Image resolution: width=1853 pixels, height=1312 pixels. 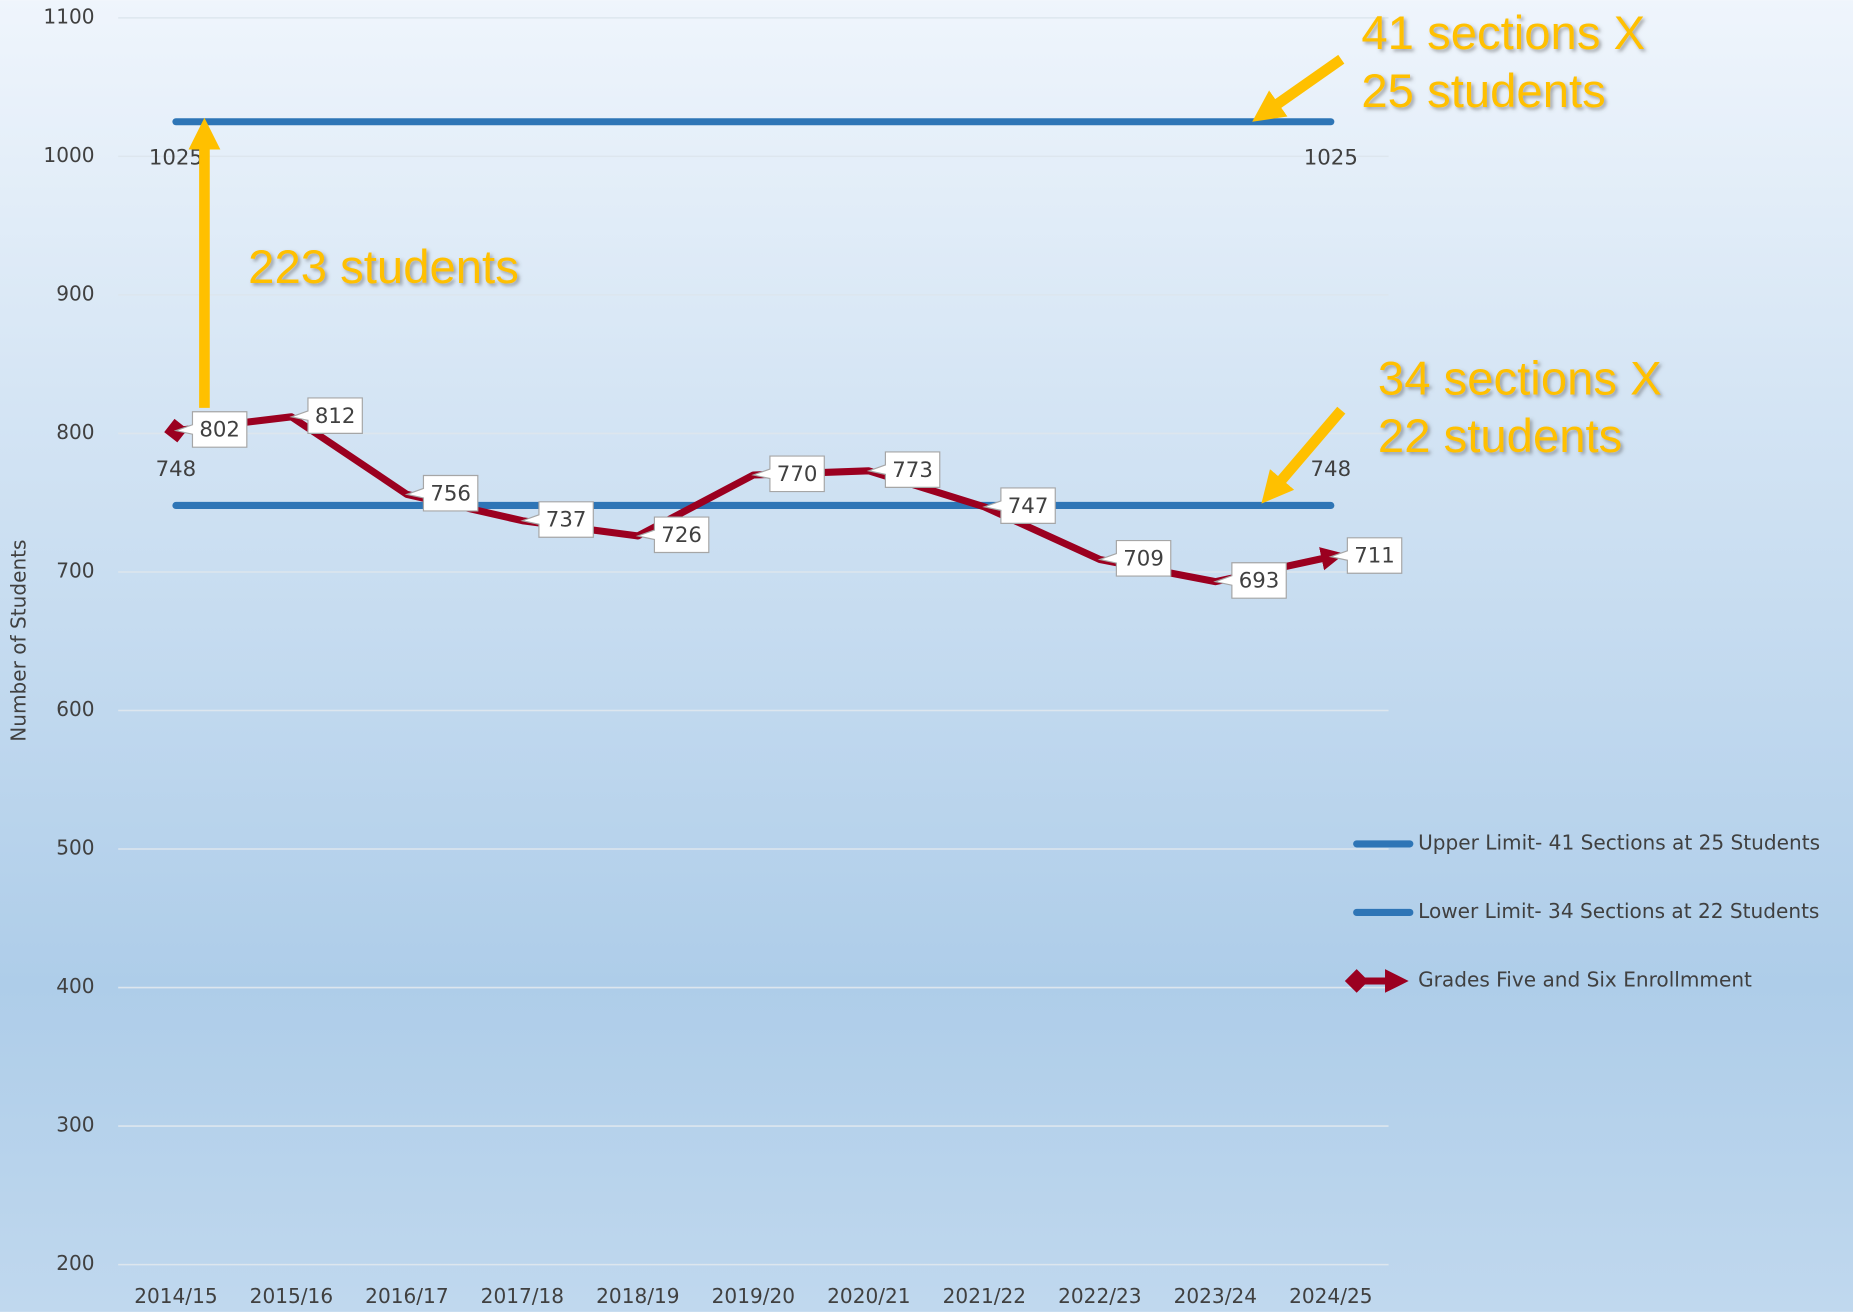 What do you see at coordinates (1143, 558) in the screenshot?
I see `data-label: 709` at bounding box center [1143, 558].